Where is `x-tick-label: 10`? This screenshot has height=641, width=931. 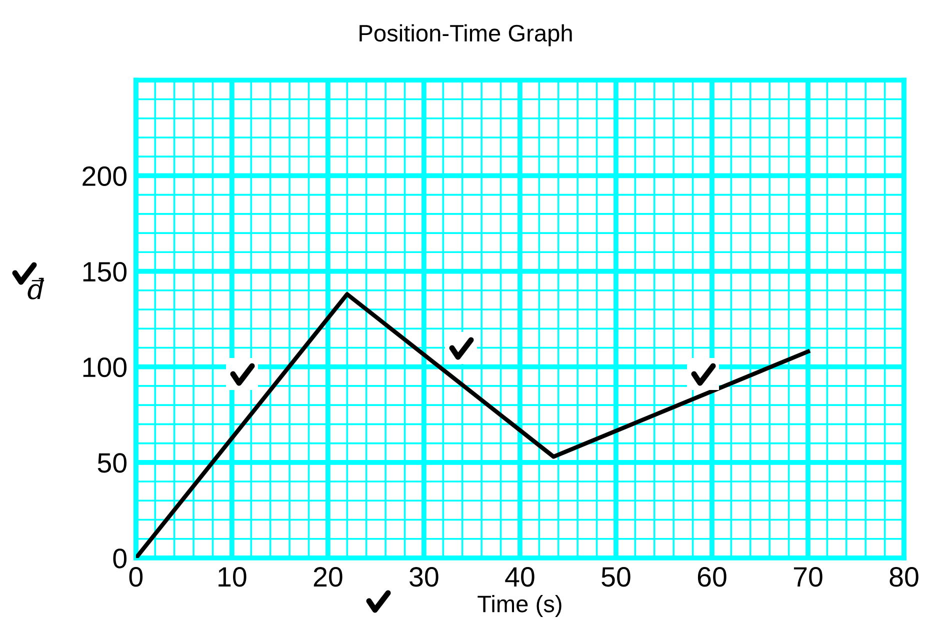 x-tick-label: 10 is located at coordinates (232, 577).